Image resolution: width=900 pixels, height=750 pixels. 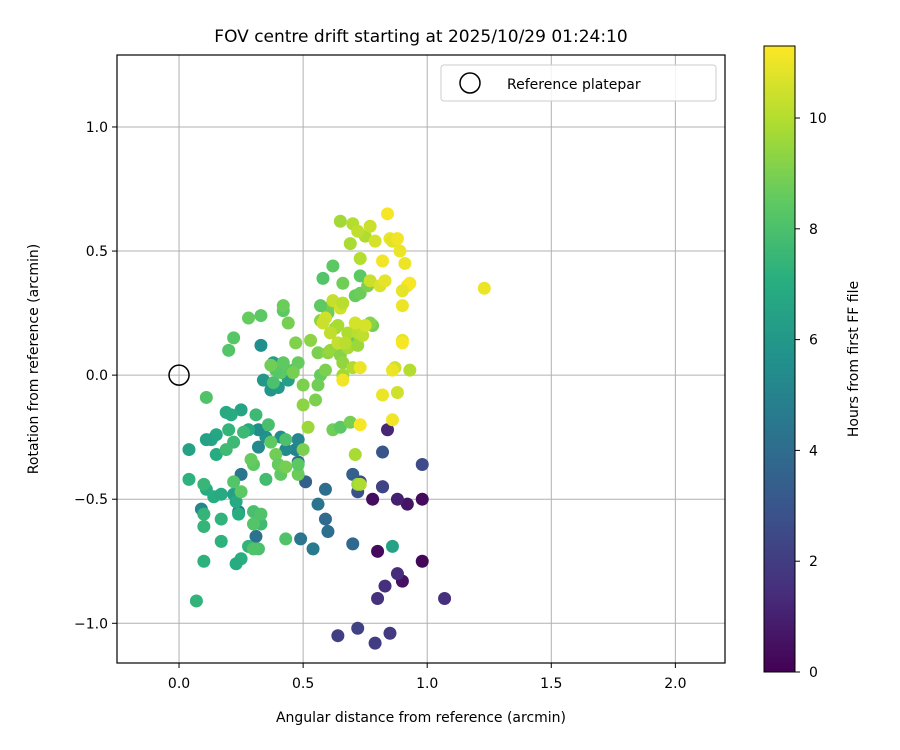 What do you see at coordinates (91, 624) in the screenshot?
I see `y-tick-label: −1.0` at bounding box center [91, 624].